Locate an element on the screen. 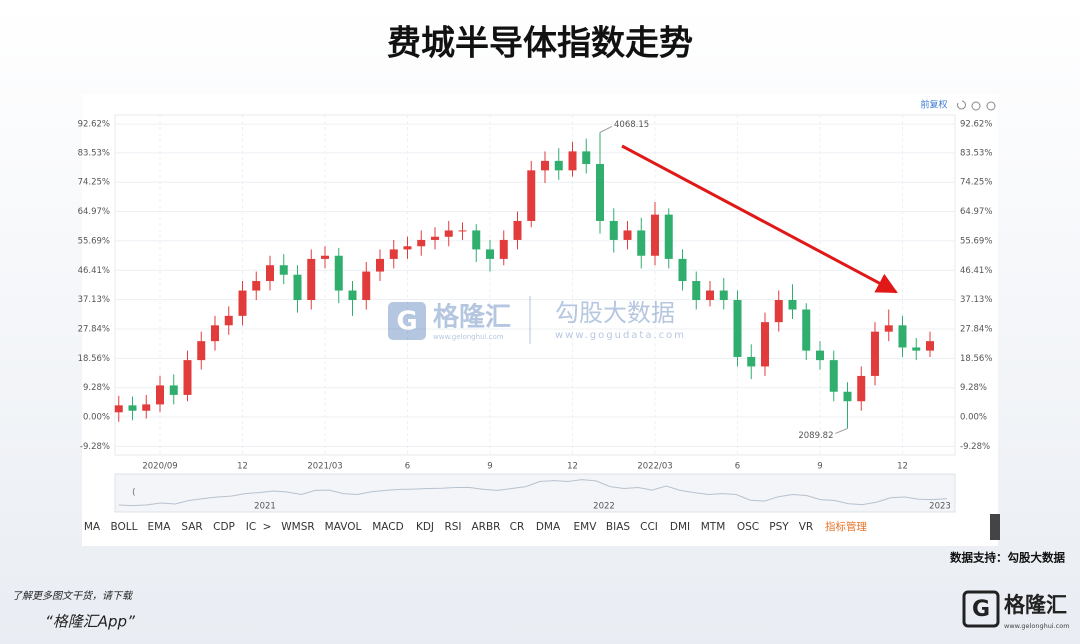 The image size is (1080, 644). indicator-tab: BOLL is located at coordinates (124, 527).